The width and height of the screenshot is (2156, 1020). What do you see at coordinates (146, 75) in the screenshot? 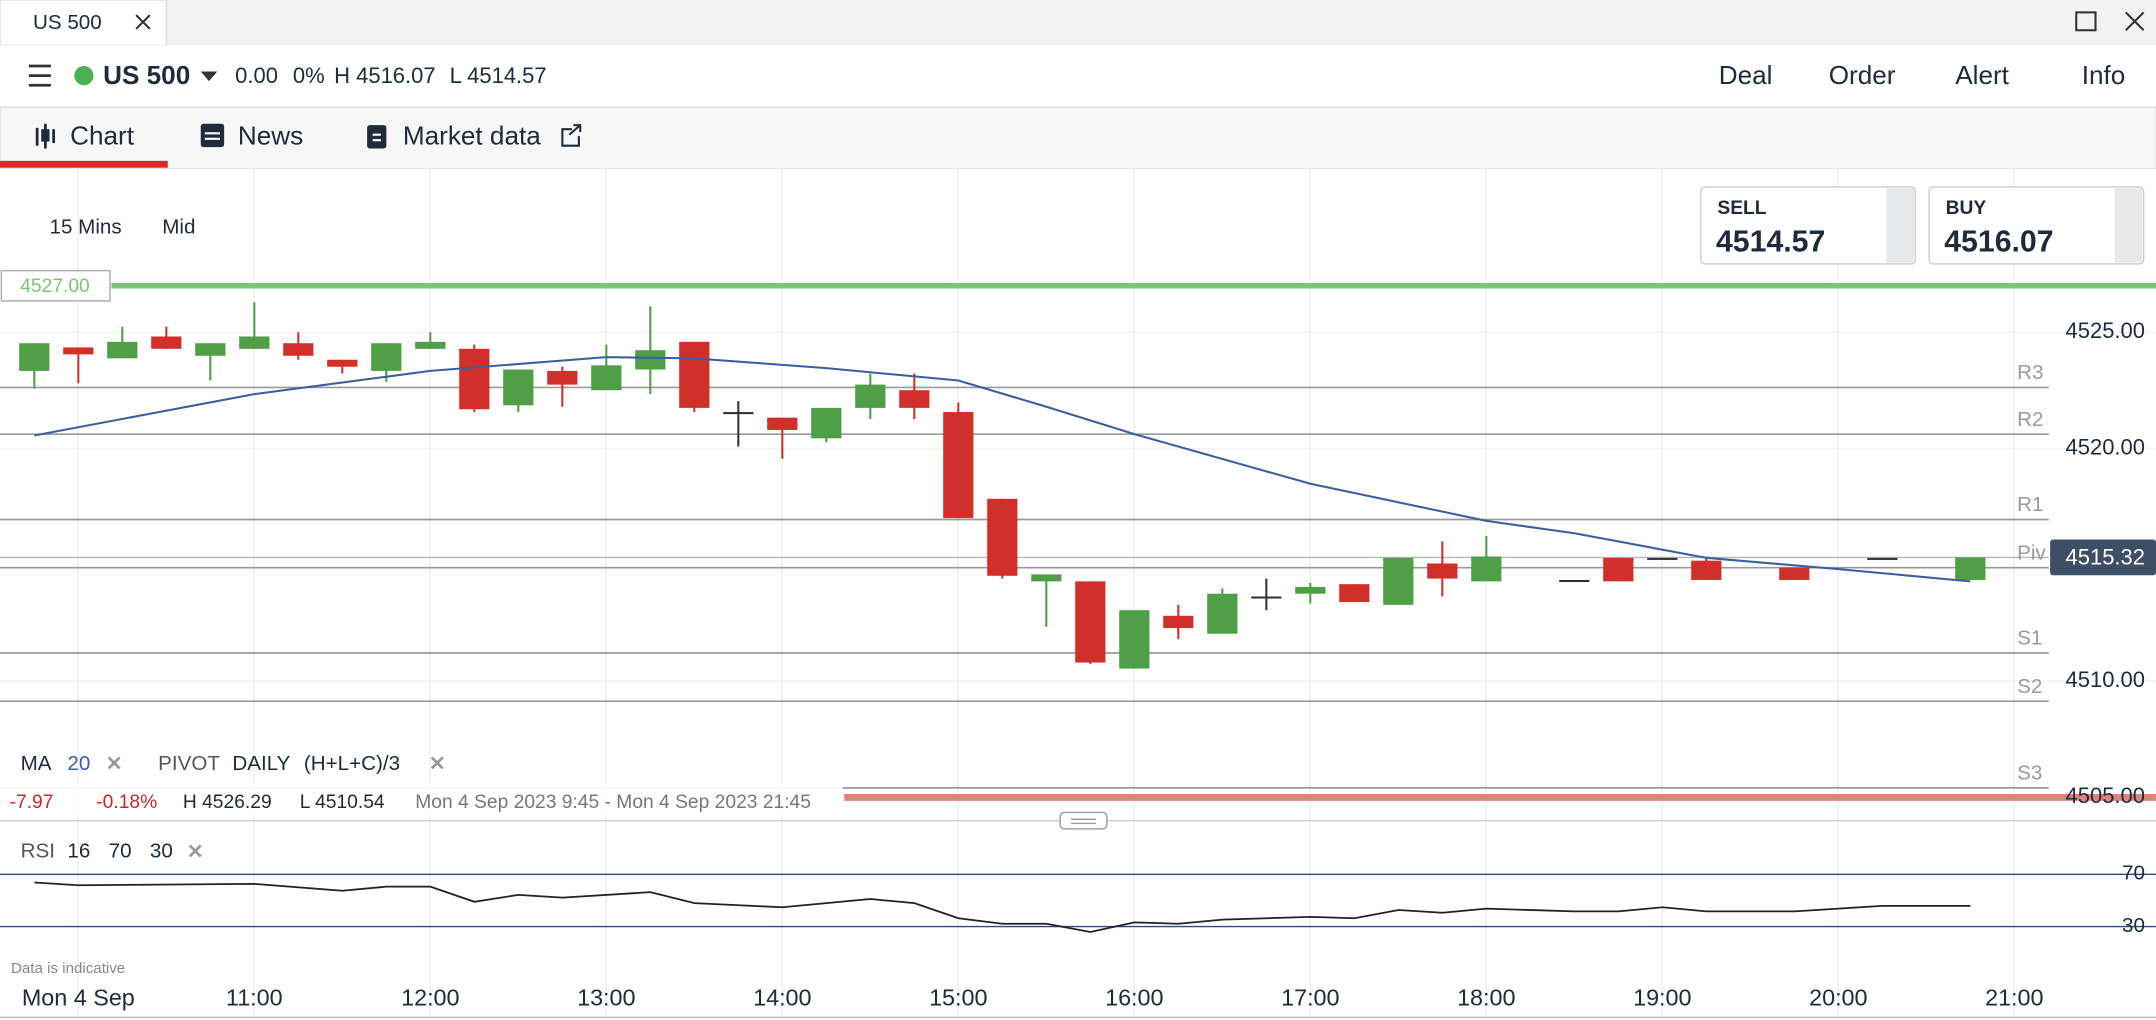
I see `instrument-name: US 500` at bounding box center [146, 75].